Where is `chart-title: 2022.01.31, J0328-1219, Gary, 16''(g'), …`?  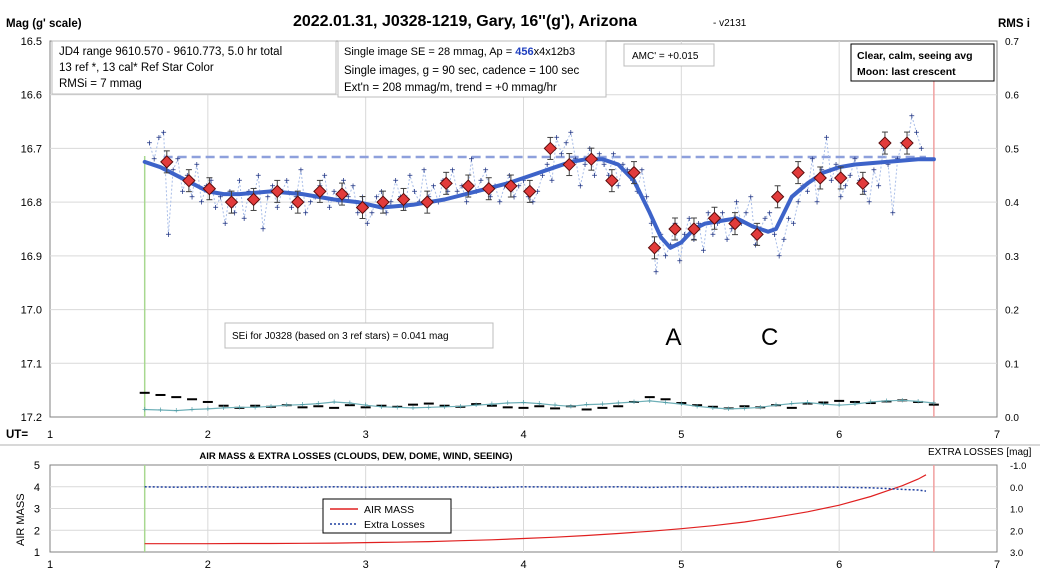
chart-title: 2022.01.31, J0328-1219, Gary, 16''(g'), … is located at coordinates (465, 21).